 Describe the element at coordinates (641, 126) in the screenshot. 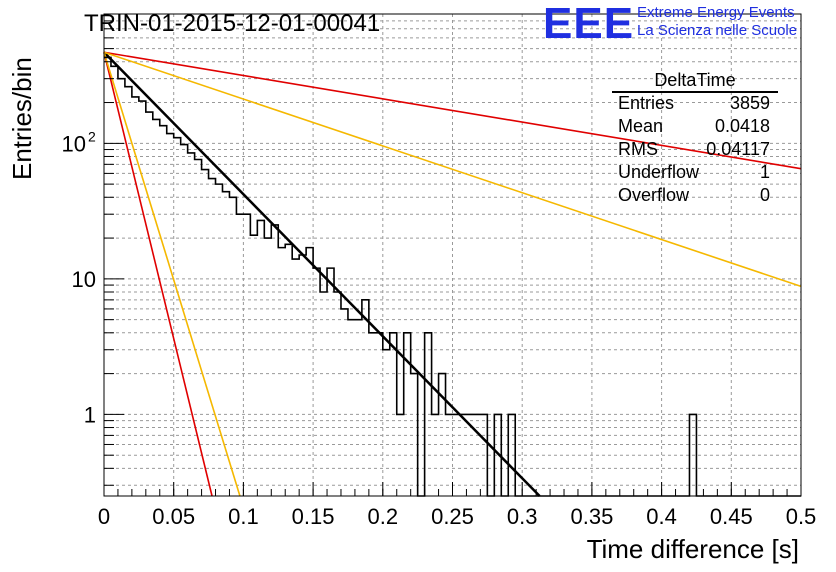

I see `stats-key: Mean` at that location.